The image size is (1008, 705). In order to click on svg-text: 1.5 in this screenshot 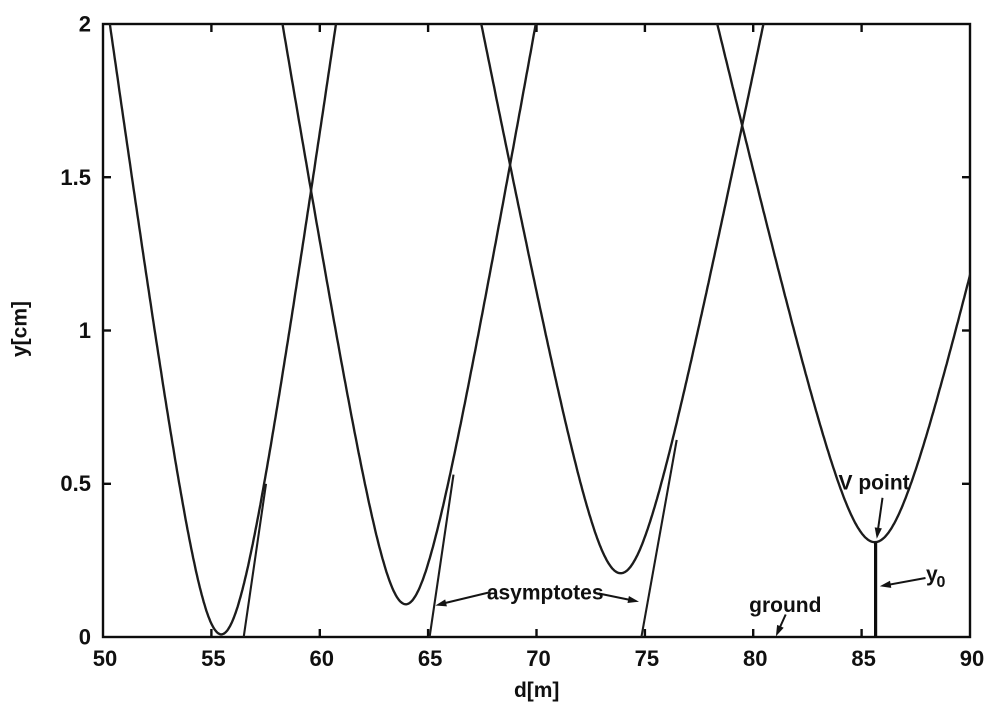, I will do `click(75, 177)`.